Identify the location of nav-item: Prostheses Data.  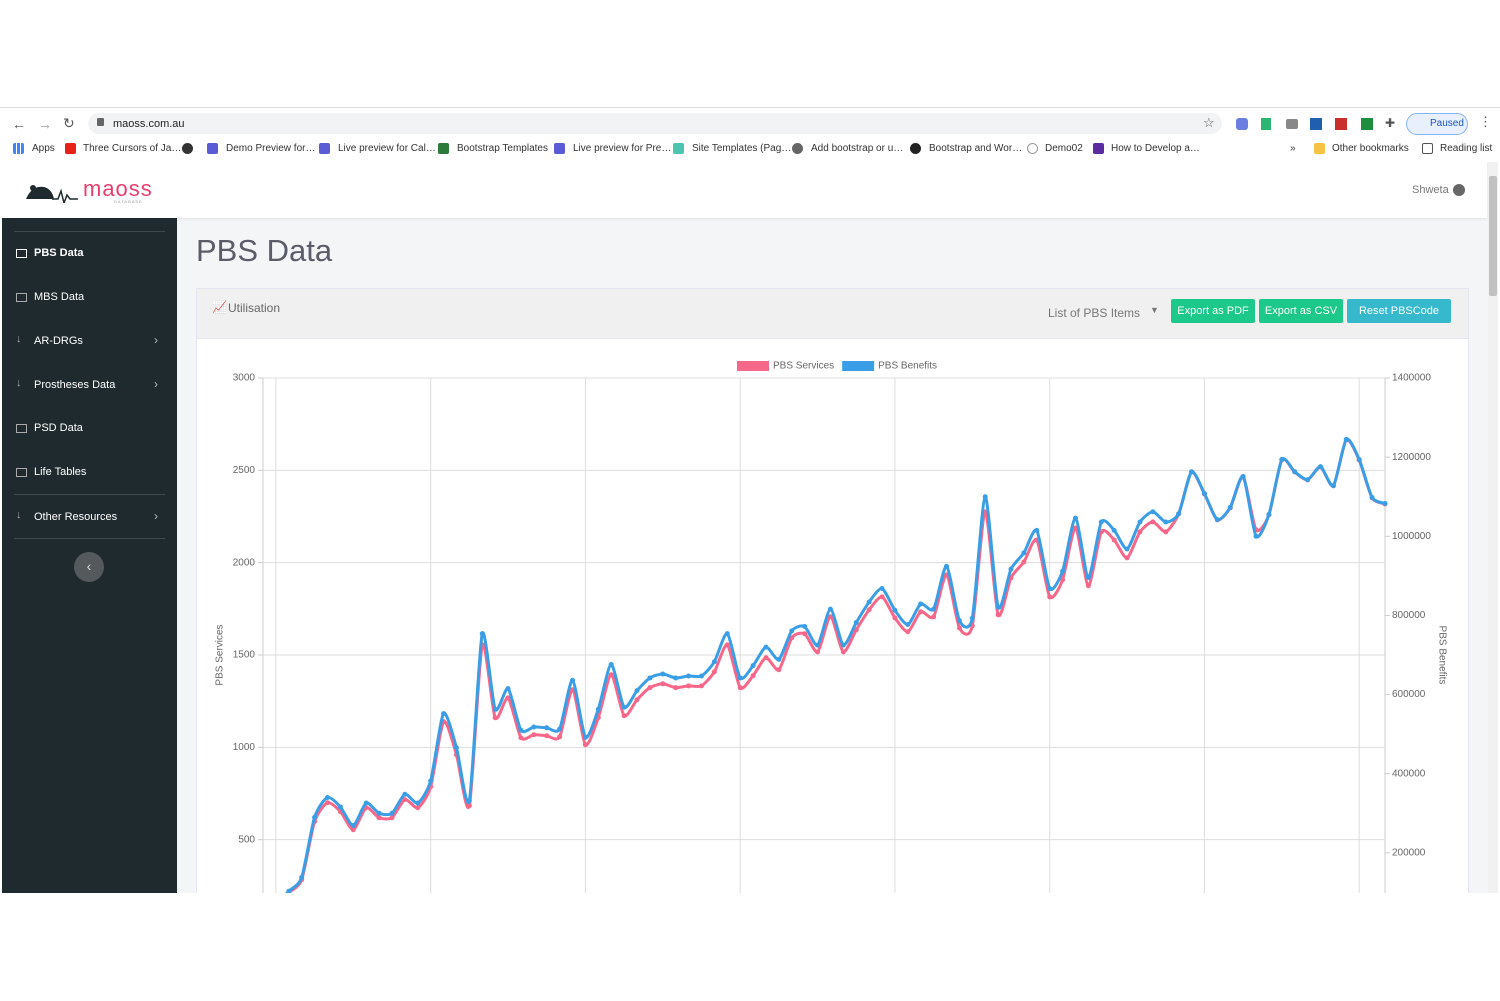
(75, 385).